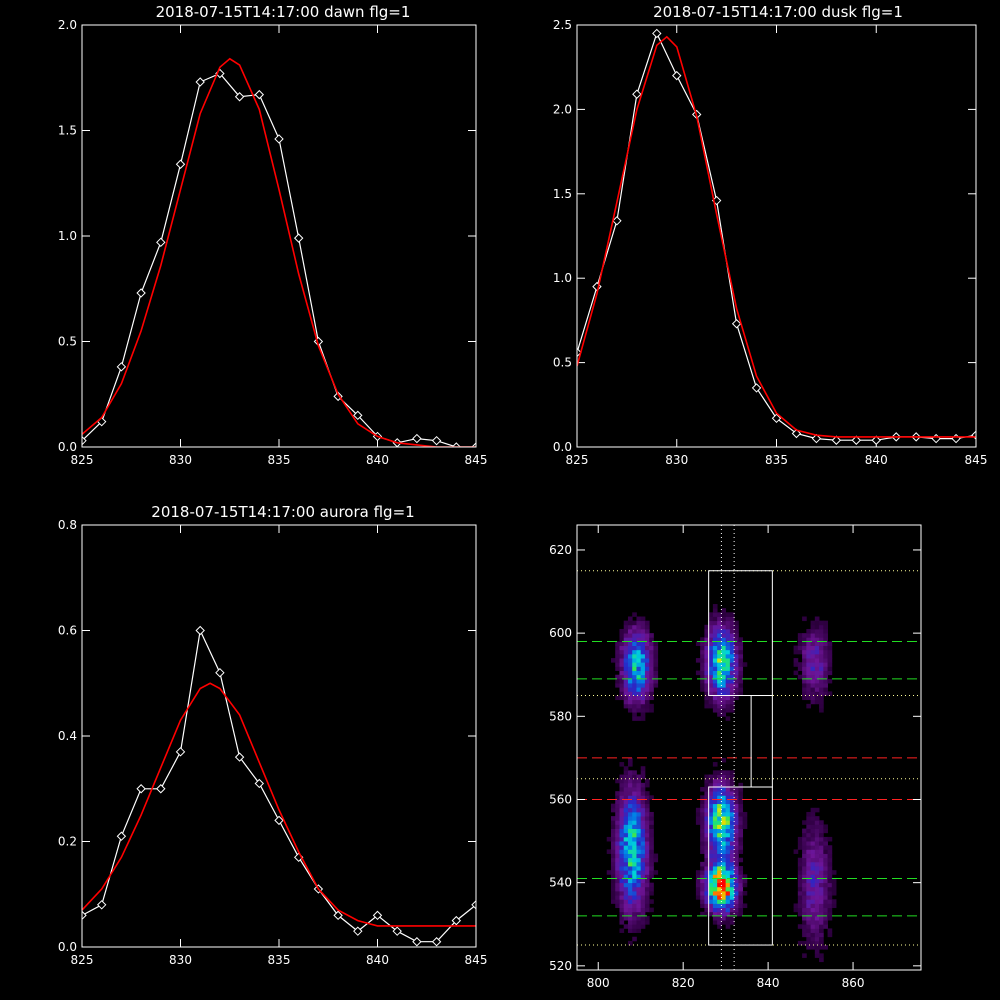 The image size is (1000, 1000). Describe the element at coordinates (121, 836) in the screenshot. I see `aurora-data-point` at that location.